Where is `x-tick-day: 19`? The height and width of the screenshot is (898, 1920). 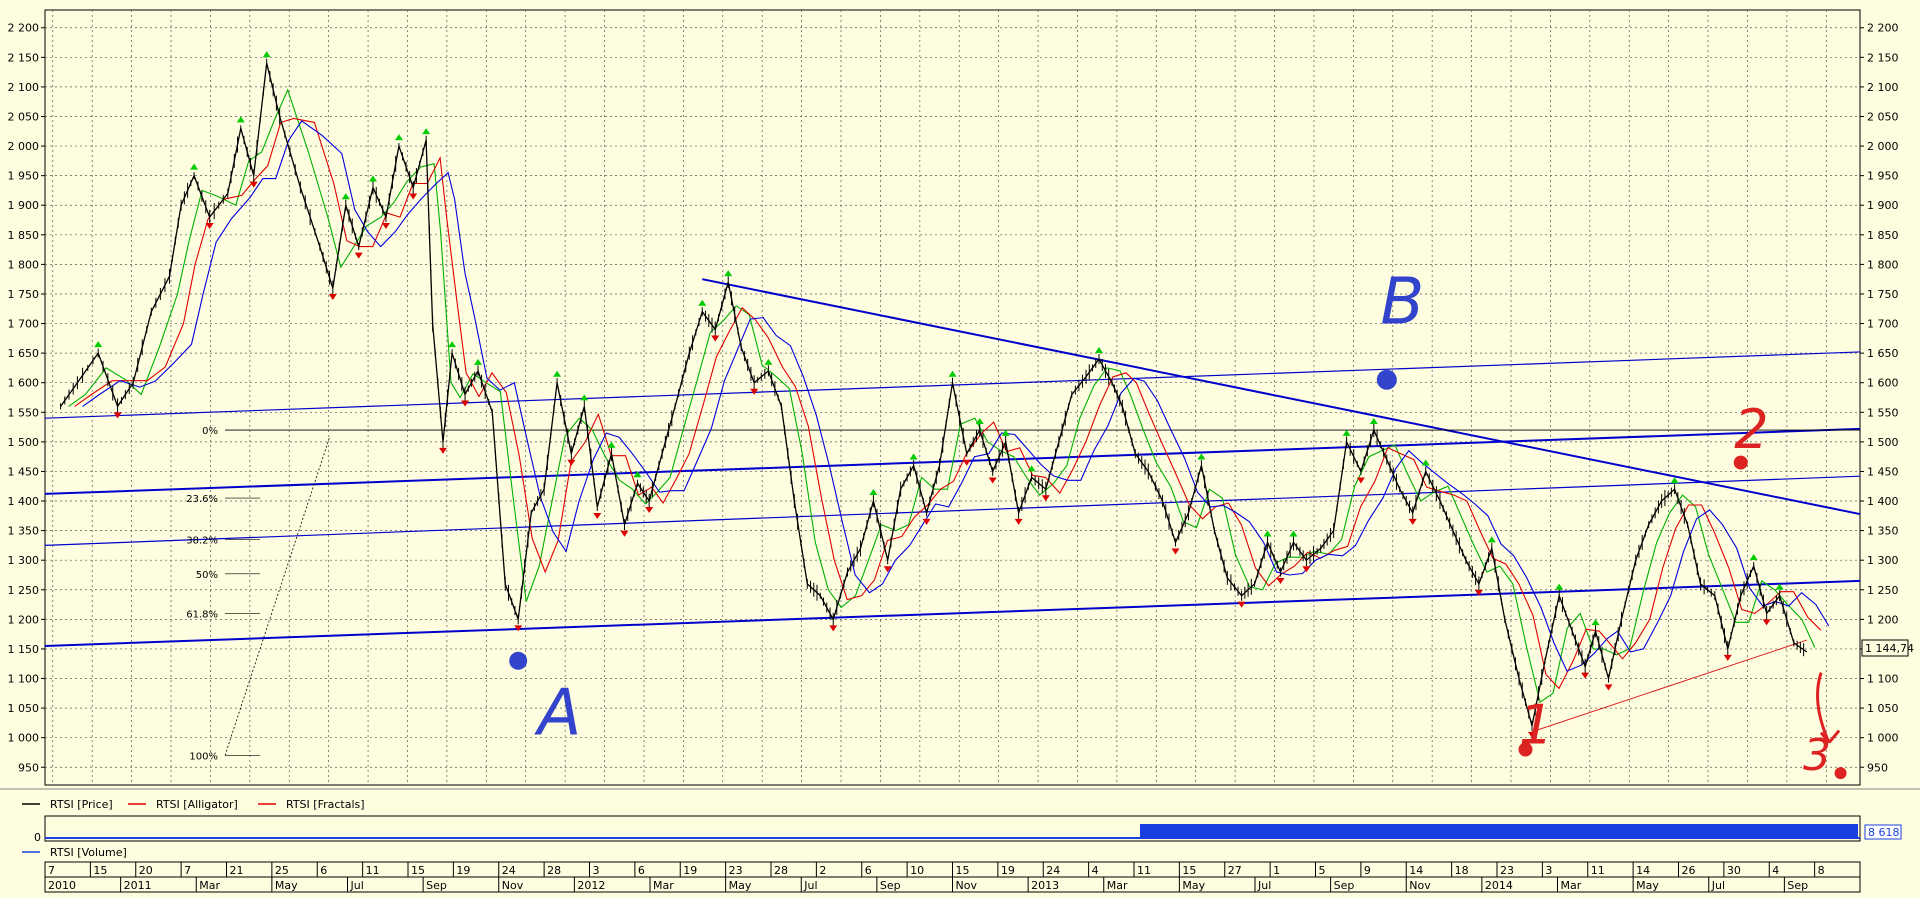
x-tick-day: 19 is located at coordinates (463, 870).